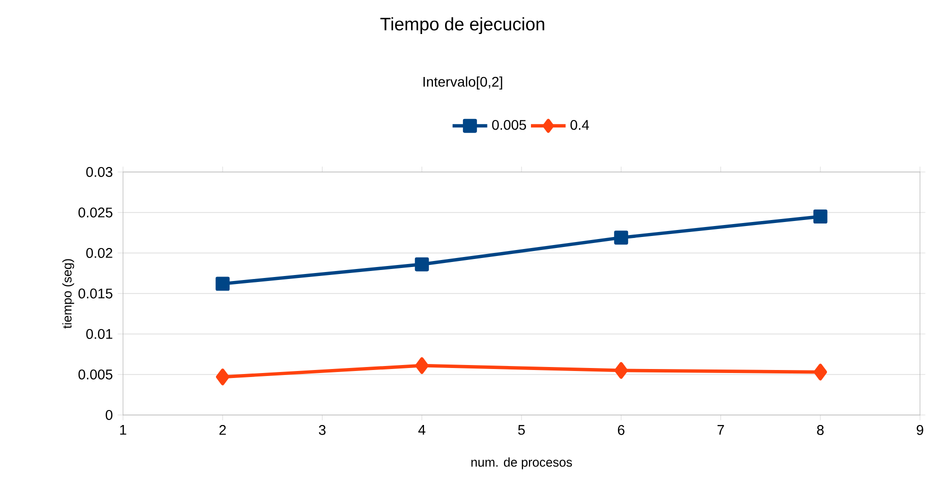  What do you see at coordinates (462, 25) in the screenshot?
I see `chart-title: Tiempo de ejecucion` at bounding box center [462, 25].